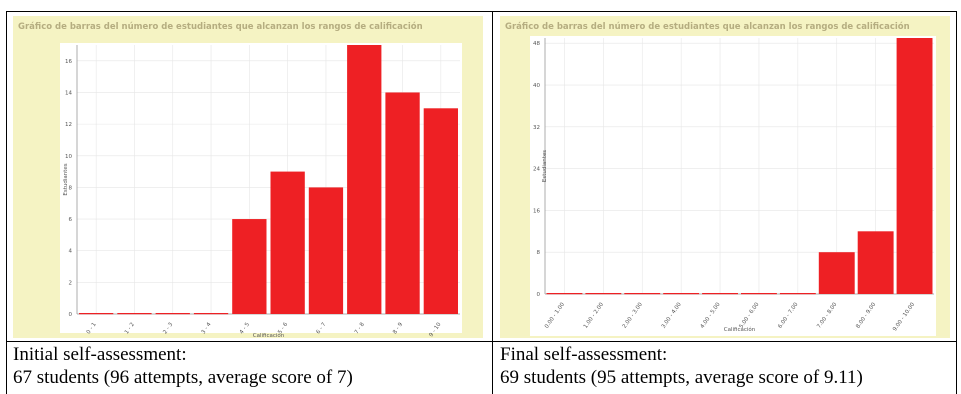 The height and width of the screenshot is (394, 961). I want to click on y-tick-label: 14, so click(68, 93).